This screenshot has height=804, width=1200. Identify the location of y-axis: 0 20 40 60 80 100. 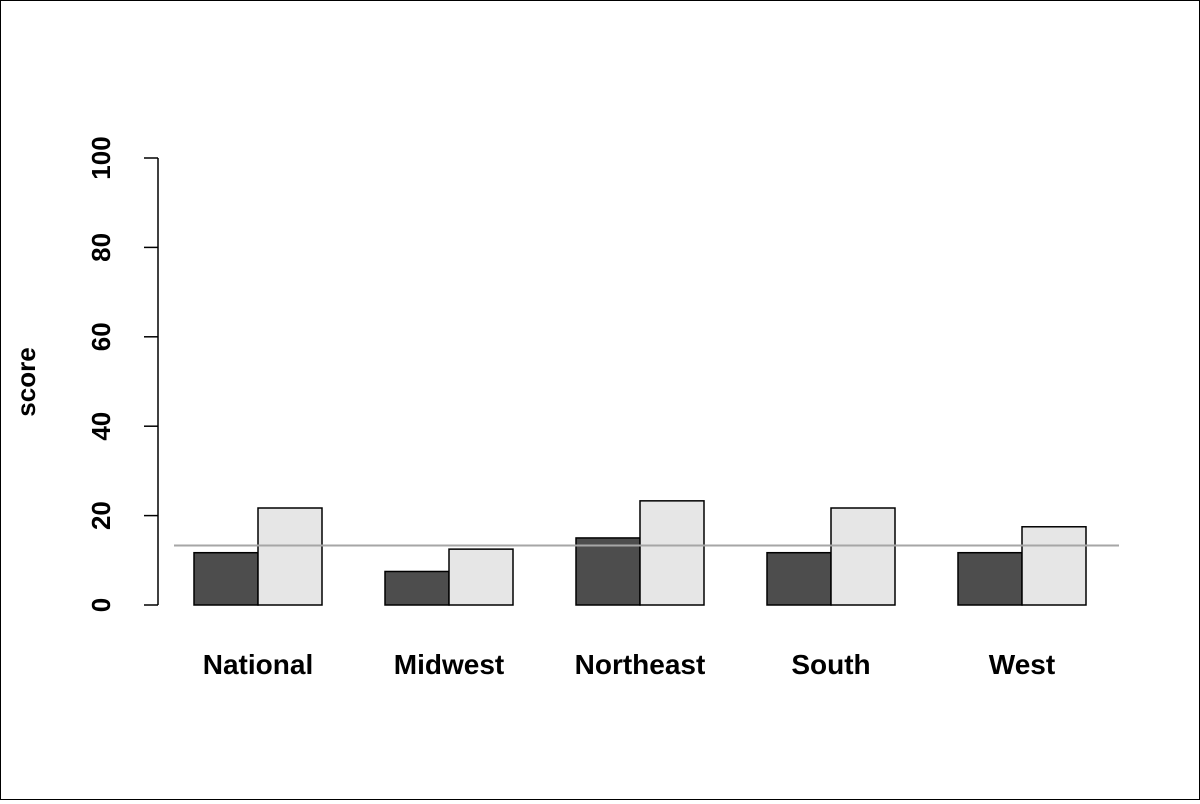
(122, 374).